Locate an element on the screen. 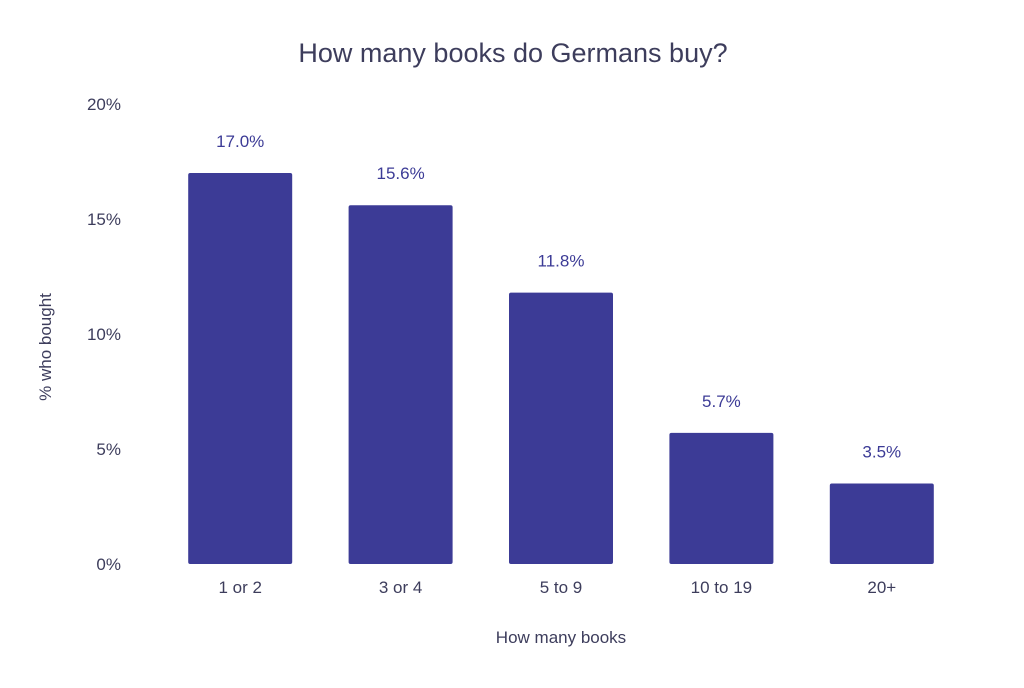 The image size is (1024, 688). x-axis-ticks: 1 or 2 3 or 4 5 to 9 10 to 19 20+ is located at coordinates (557, 587).